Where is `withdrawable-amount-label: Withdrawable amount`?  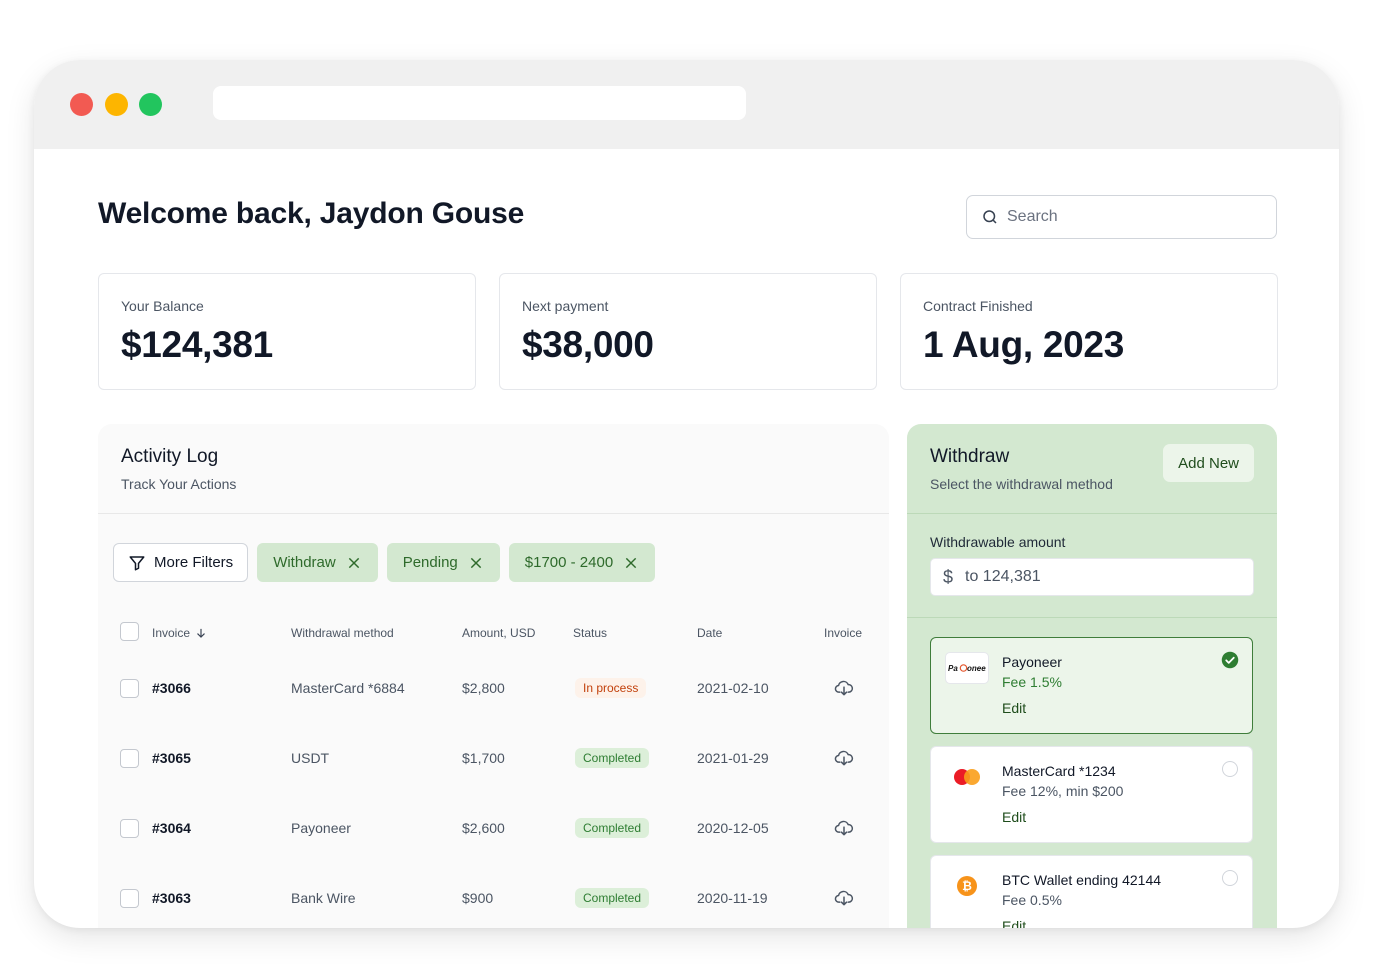
withdrawable-amount-label: Withdrawable amount is located at coordinates (998, 542).